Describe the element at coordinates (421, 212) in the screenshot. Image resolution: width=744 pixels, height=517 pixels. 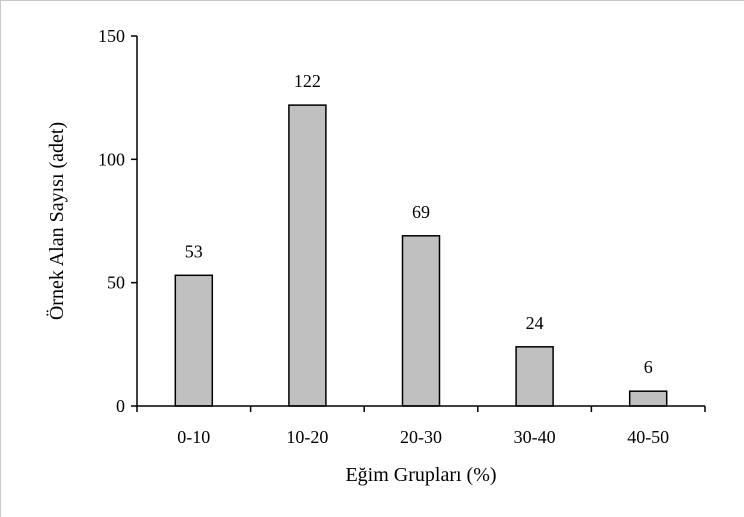
I see `data-label-20-30: 69` at that location.